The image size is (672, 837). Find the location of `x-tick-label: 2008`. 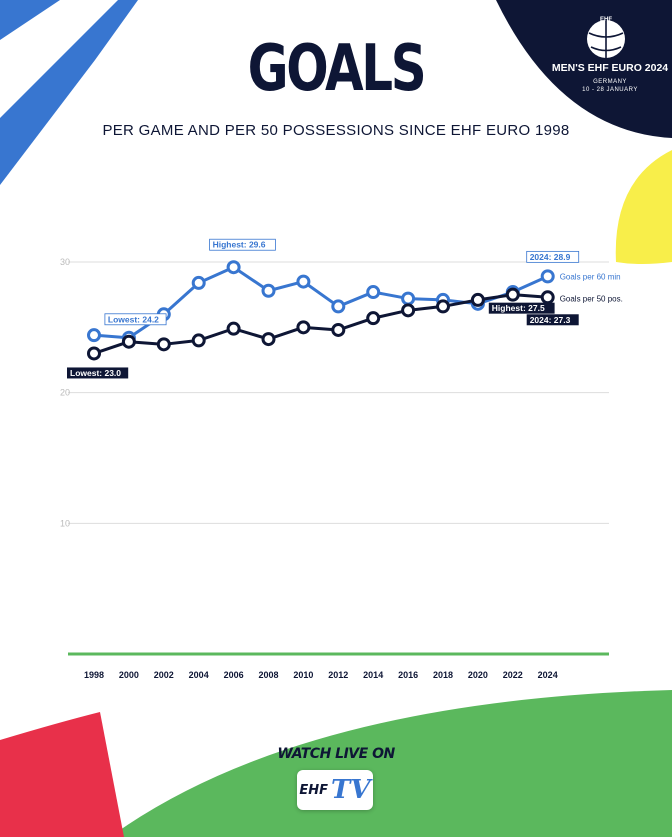

x-tick-label: 2008 is located at coordinates (268, 675).